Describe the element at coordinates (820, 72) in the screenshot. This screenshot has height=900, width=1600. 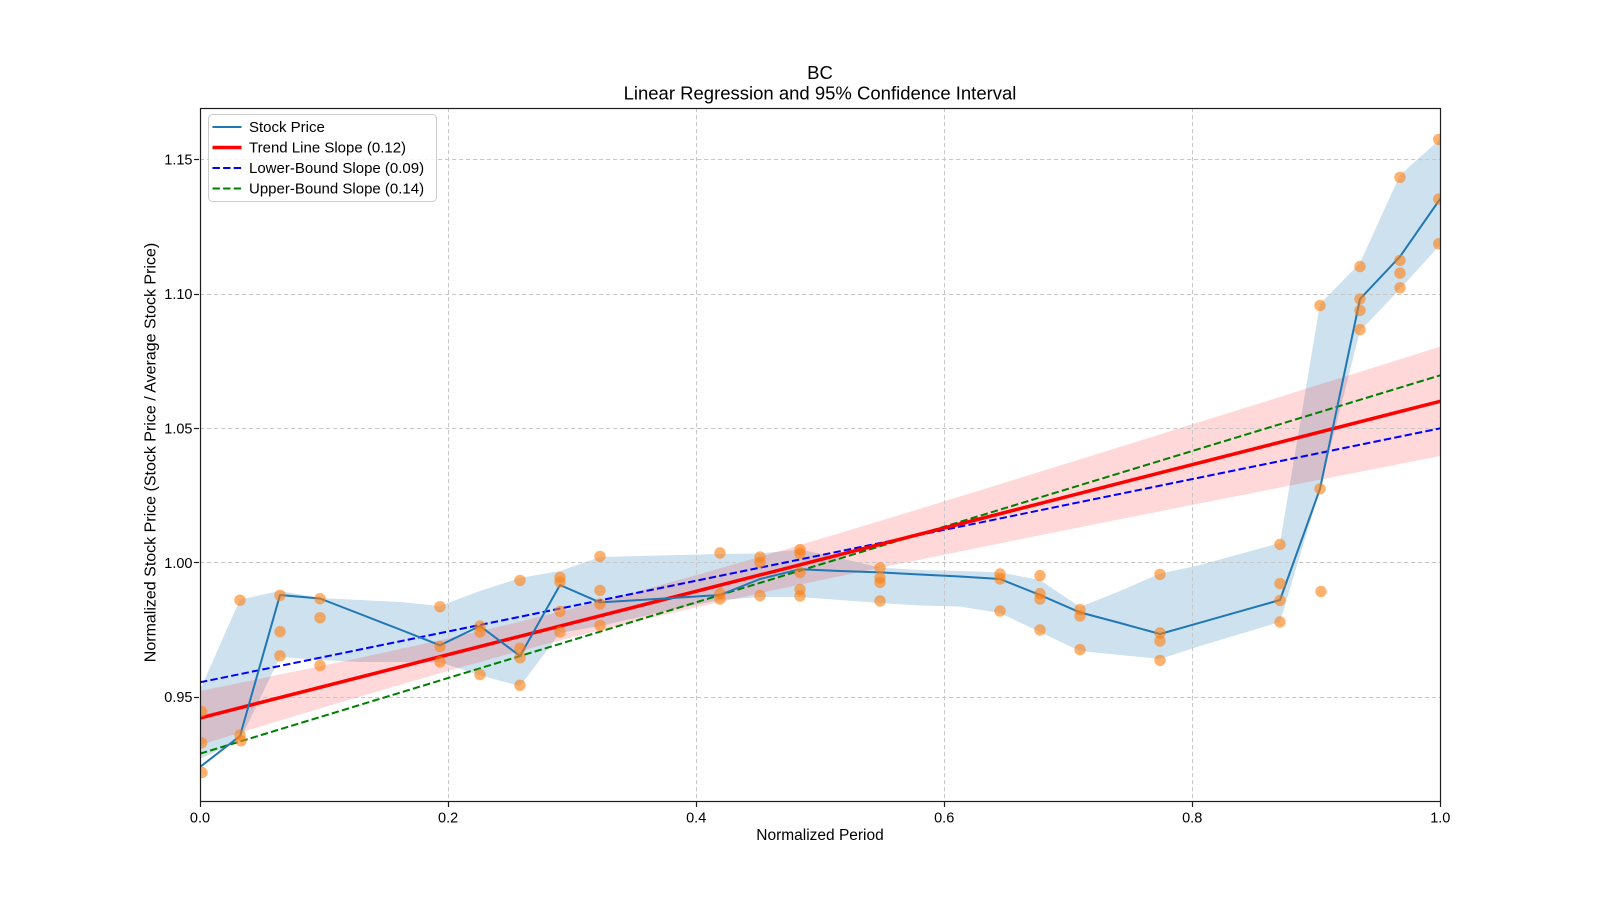
I see `svg-text: BC` at that location.